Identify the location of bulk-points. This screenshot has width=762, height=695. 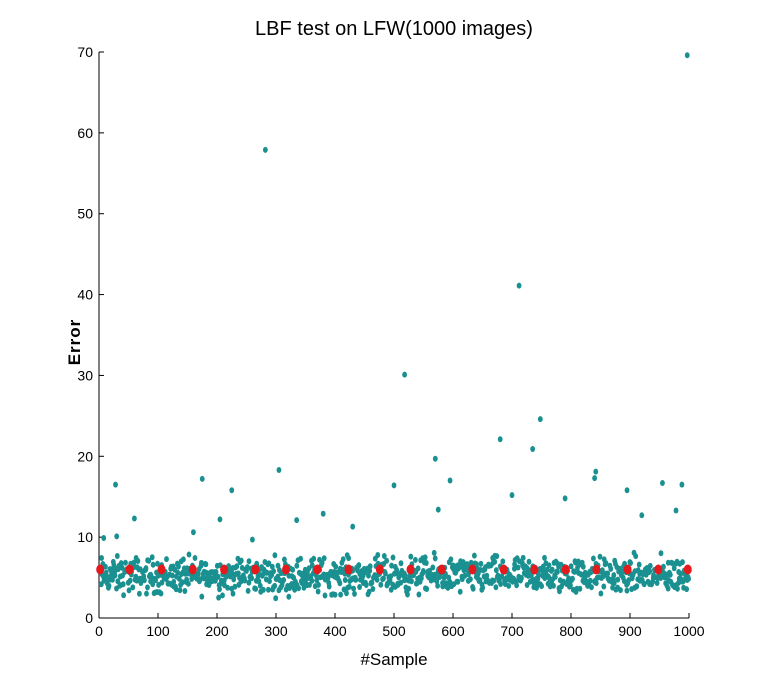
(394, 575).